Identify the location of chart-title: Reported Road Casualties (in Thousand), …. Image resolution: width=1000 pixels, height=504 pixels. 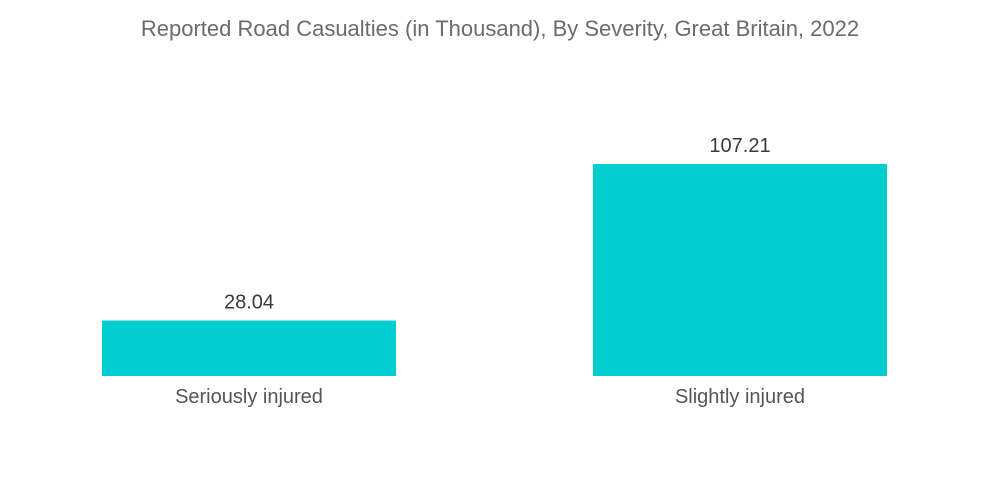
(500, 28).